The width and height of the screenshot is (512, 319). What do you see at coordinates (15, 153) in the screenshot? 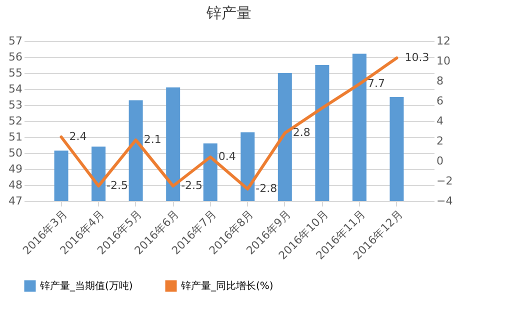
I see `y-tick-label: 50` at bounding box center [15, 153].